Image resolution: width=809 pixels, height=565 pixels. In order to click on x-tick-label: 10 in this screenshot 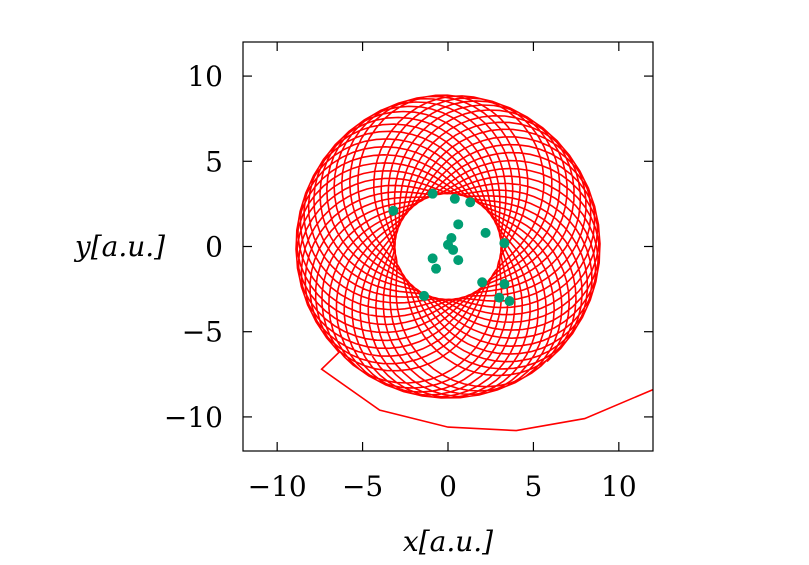, I will do `click(619, 486)`.